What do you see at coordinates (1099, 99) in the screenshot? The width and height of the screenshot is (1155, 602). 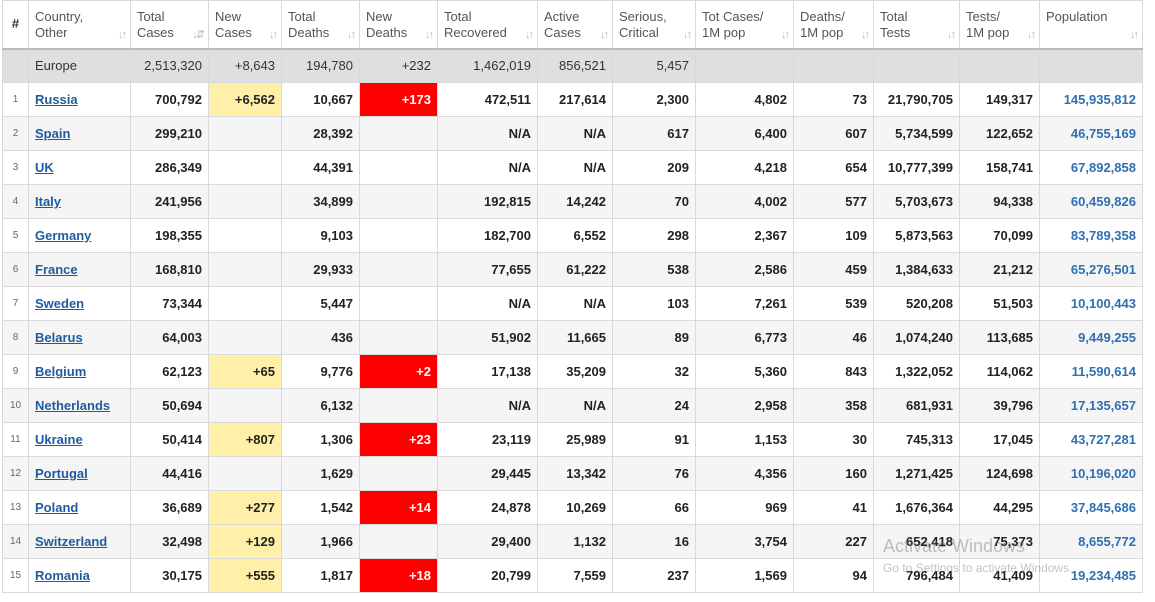 I see `population-link: 145,935,812` at bounding box center [1099, 99].